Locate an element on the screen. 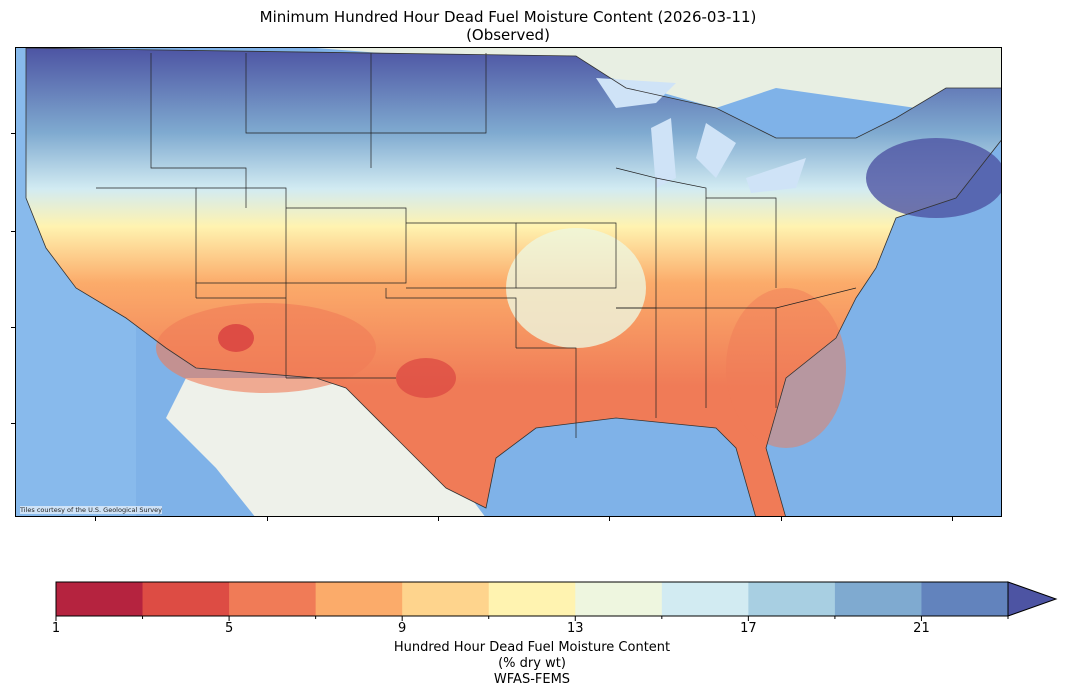  colorbar-label: Hundred Hour Dead Fuel Moisture Content is located at coordinates (532, 647).